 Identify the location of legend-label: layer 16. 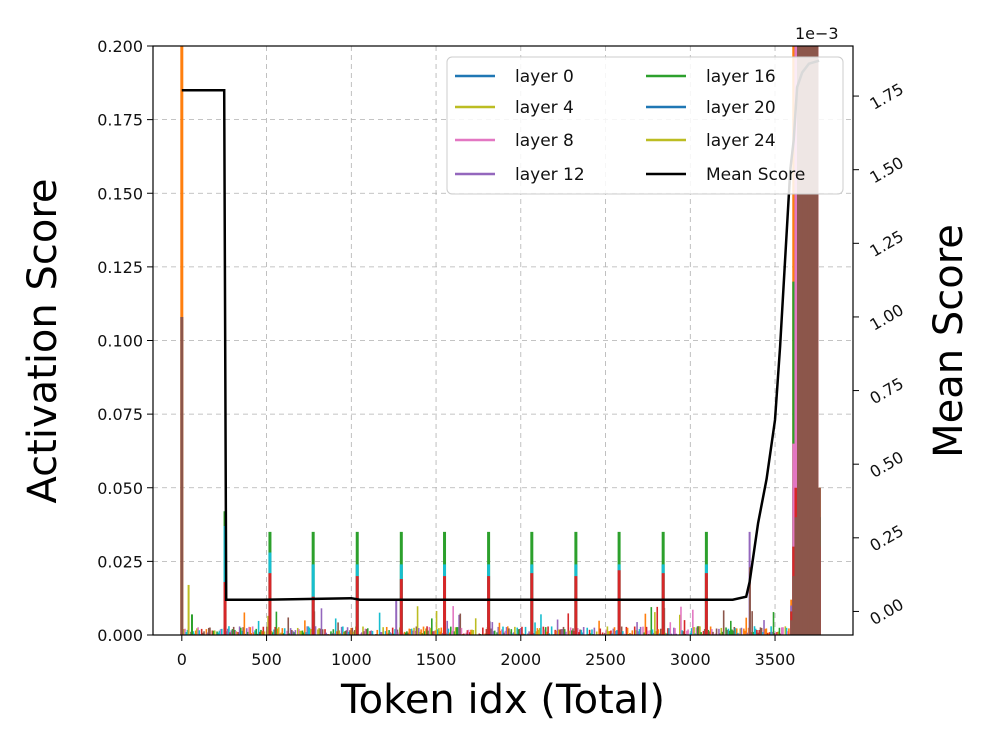
(741, 77).